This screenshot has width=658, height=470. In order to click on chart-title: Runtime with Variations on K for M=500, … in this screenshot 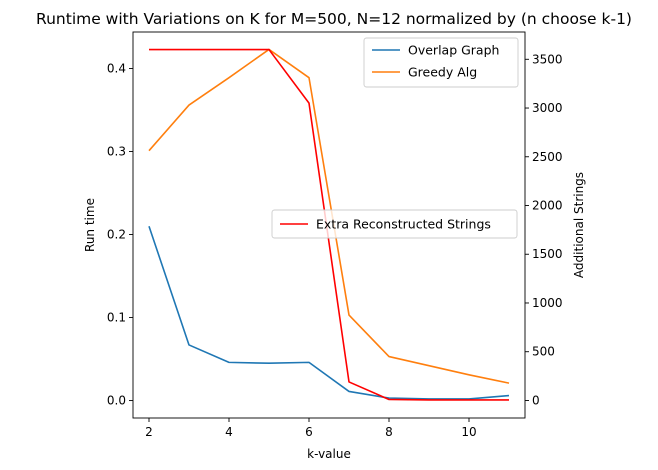, I will do `click(334, 19)`.